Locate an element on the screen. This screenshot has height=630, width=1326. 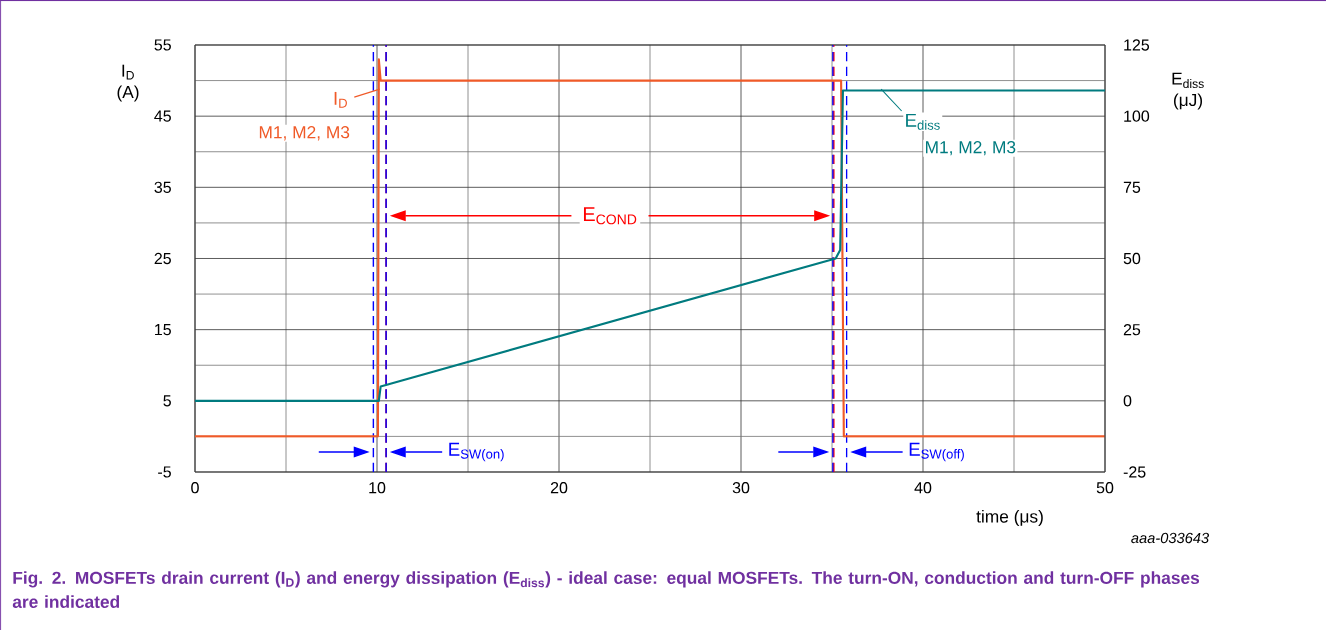
y2-tick-label: 125 is located at coordinates (1137, 45).